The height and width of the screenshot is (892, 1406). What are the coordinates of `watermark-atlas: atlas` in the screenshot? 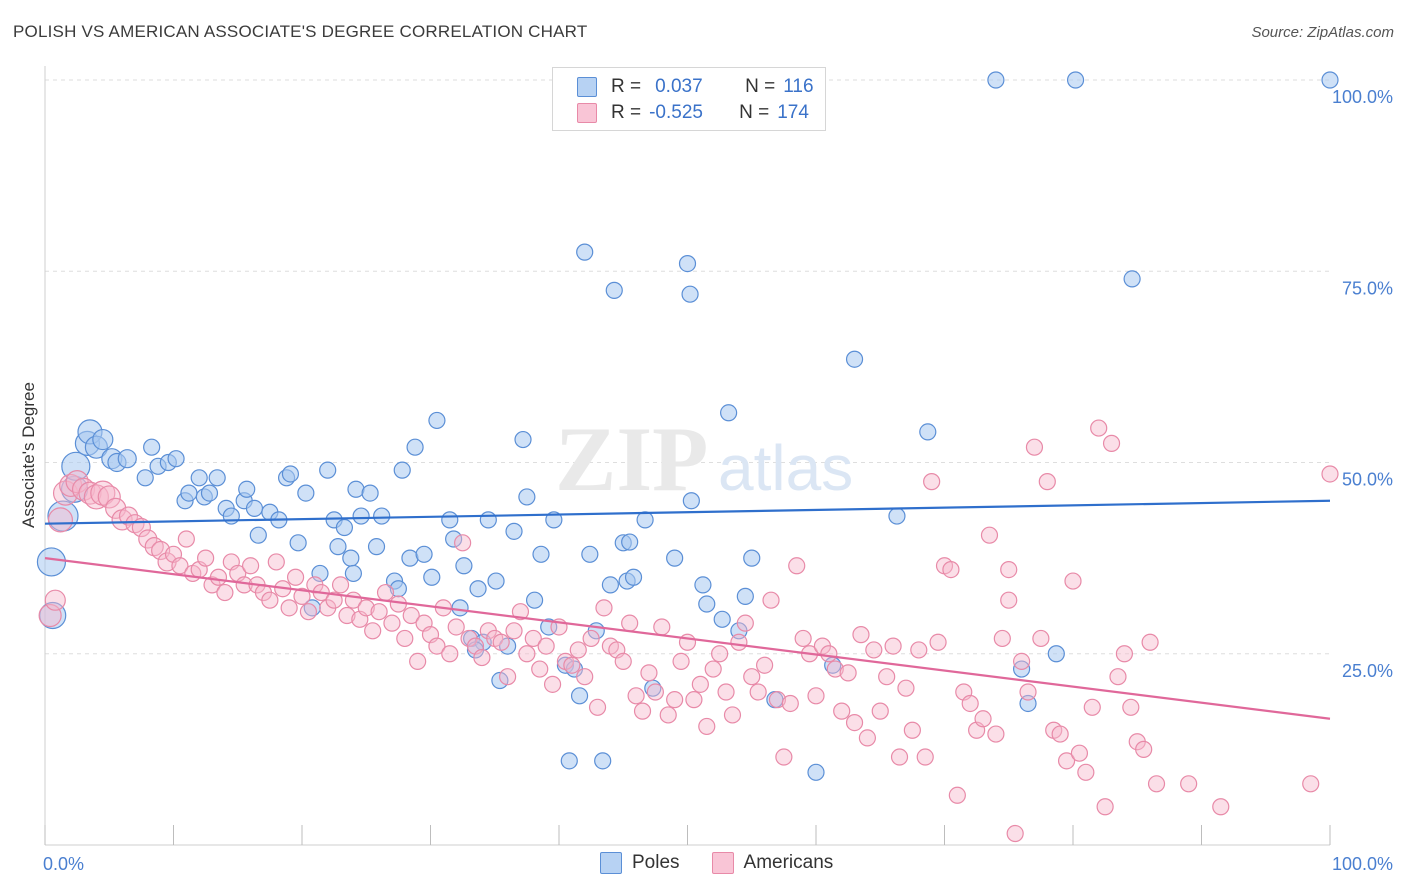 It's located at (785, 468).